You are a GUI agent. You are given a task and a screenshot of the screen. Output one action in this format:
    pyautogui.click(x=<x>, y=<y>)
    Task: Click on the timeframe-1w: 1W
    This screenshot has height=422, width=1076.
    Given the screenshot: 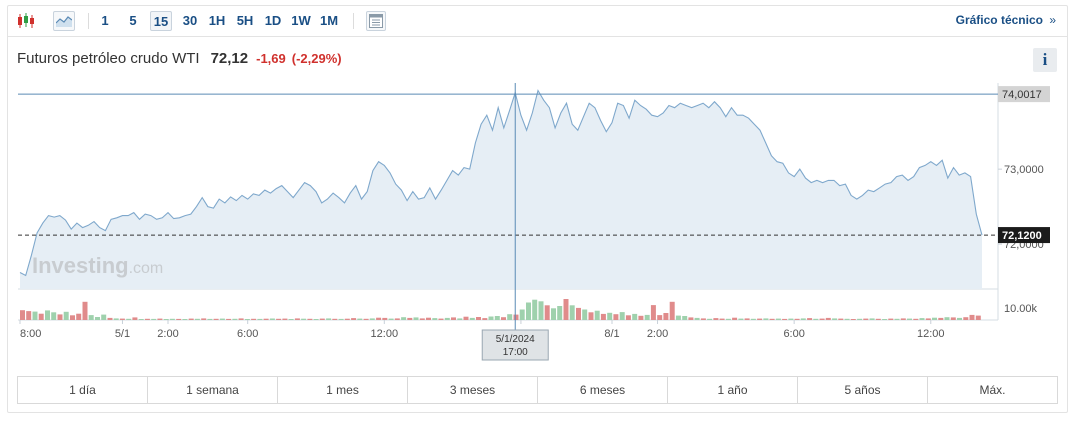 What is the action you would take?
    pyautogui.click(x=301, y=20)
    